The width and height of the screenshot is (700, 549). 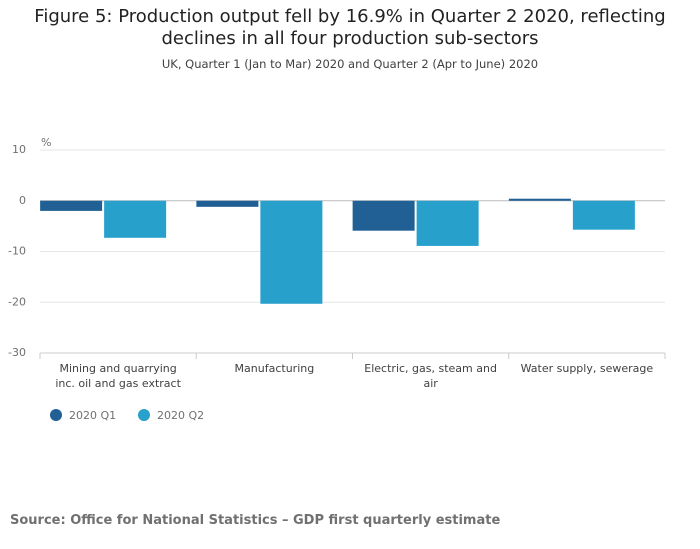 What do you see at coordinates (17, 301) in the screenshot?
I see `y-tick-label: -20` at bounding box center [17, 301].